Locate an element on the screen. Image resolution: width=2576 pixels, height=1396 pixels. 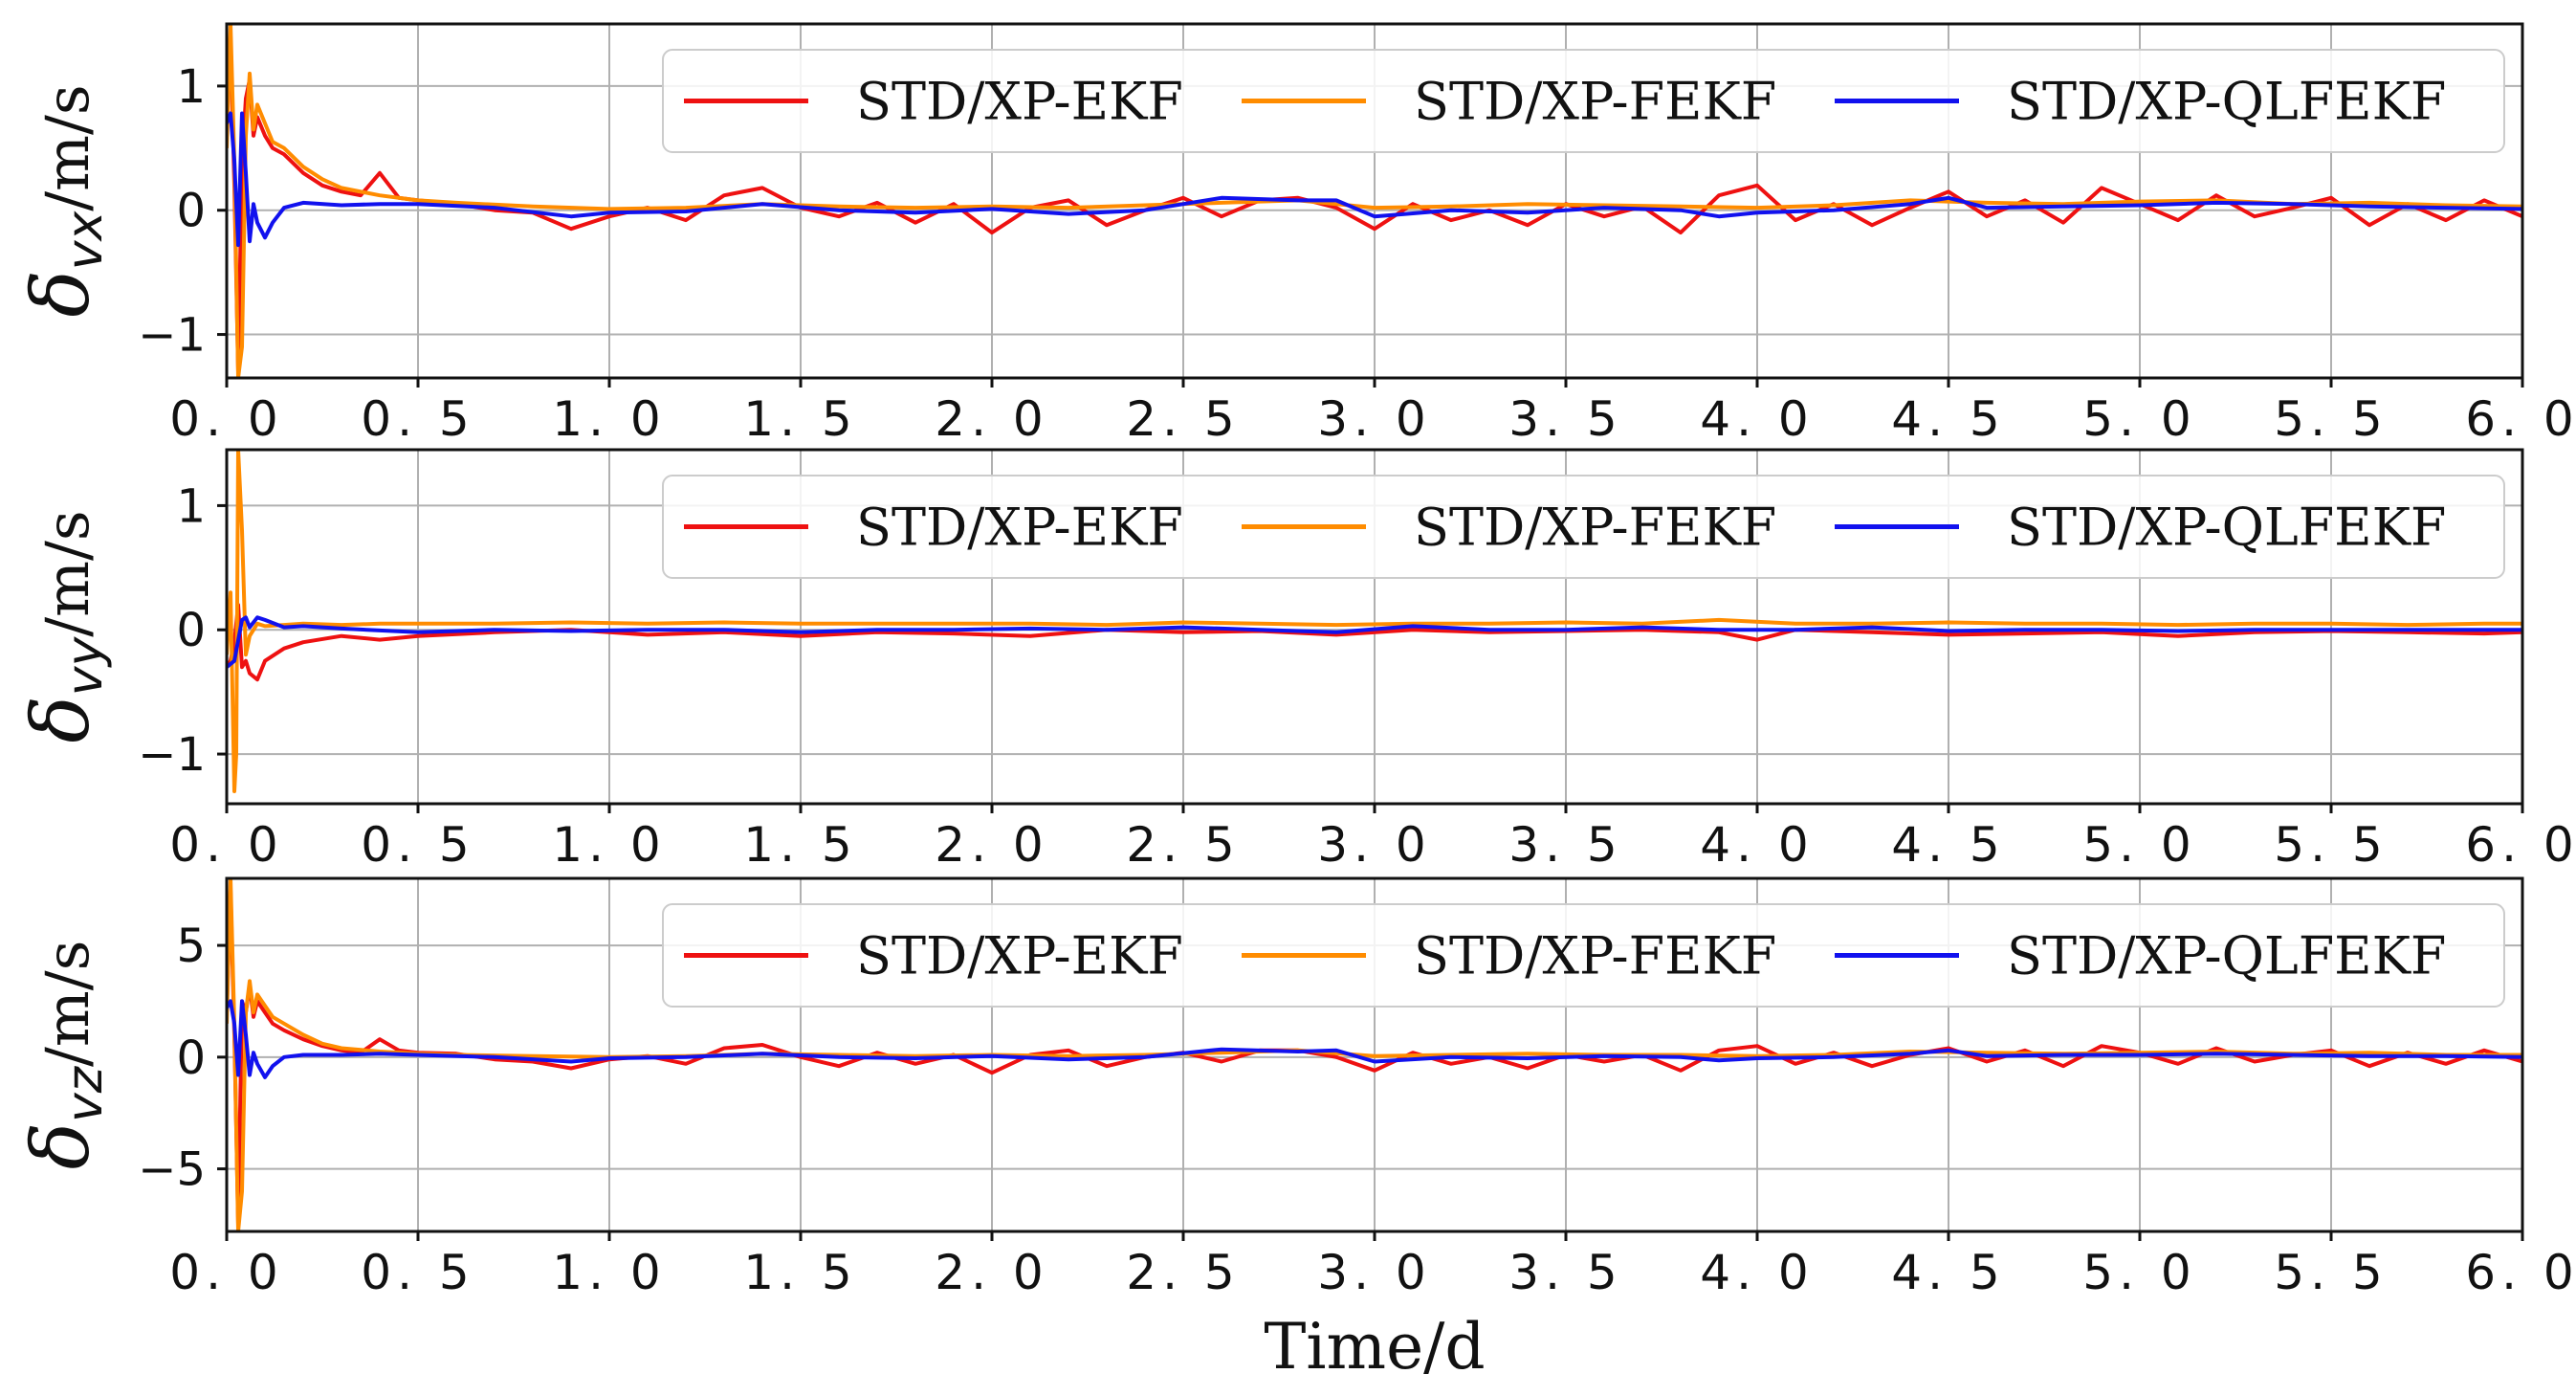
y-axis-label: δvx/m/s is located at coordinates (65, 200).